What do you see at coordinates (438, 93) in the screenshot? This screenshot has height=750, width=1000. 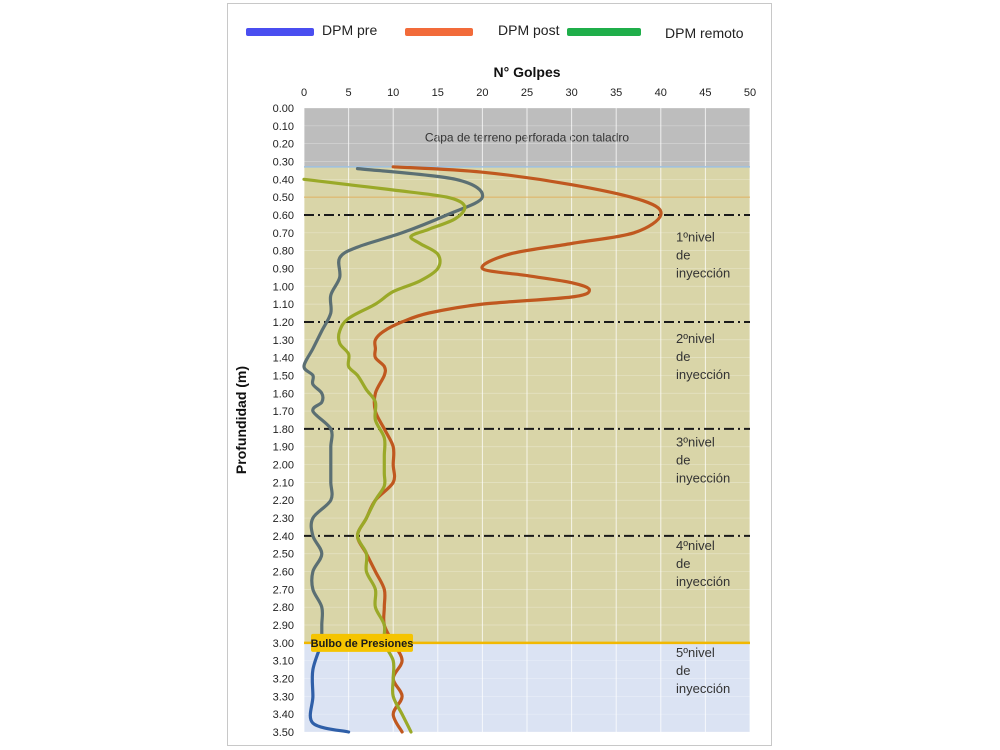 I see `x-tick-label: 15` at bounding box center [438, 93].